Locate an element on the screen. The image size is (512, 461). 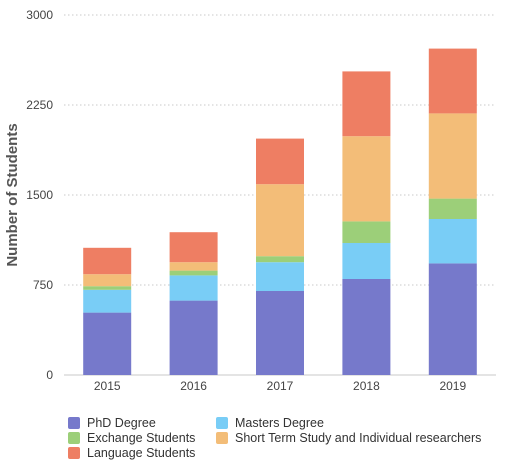
y-tick-label: 1500 is located at coordinates (39, 195).